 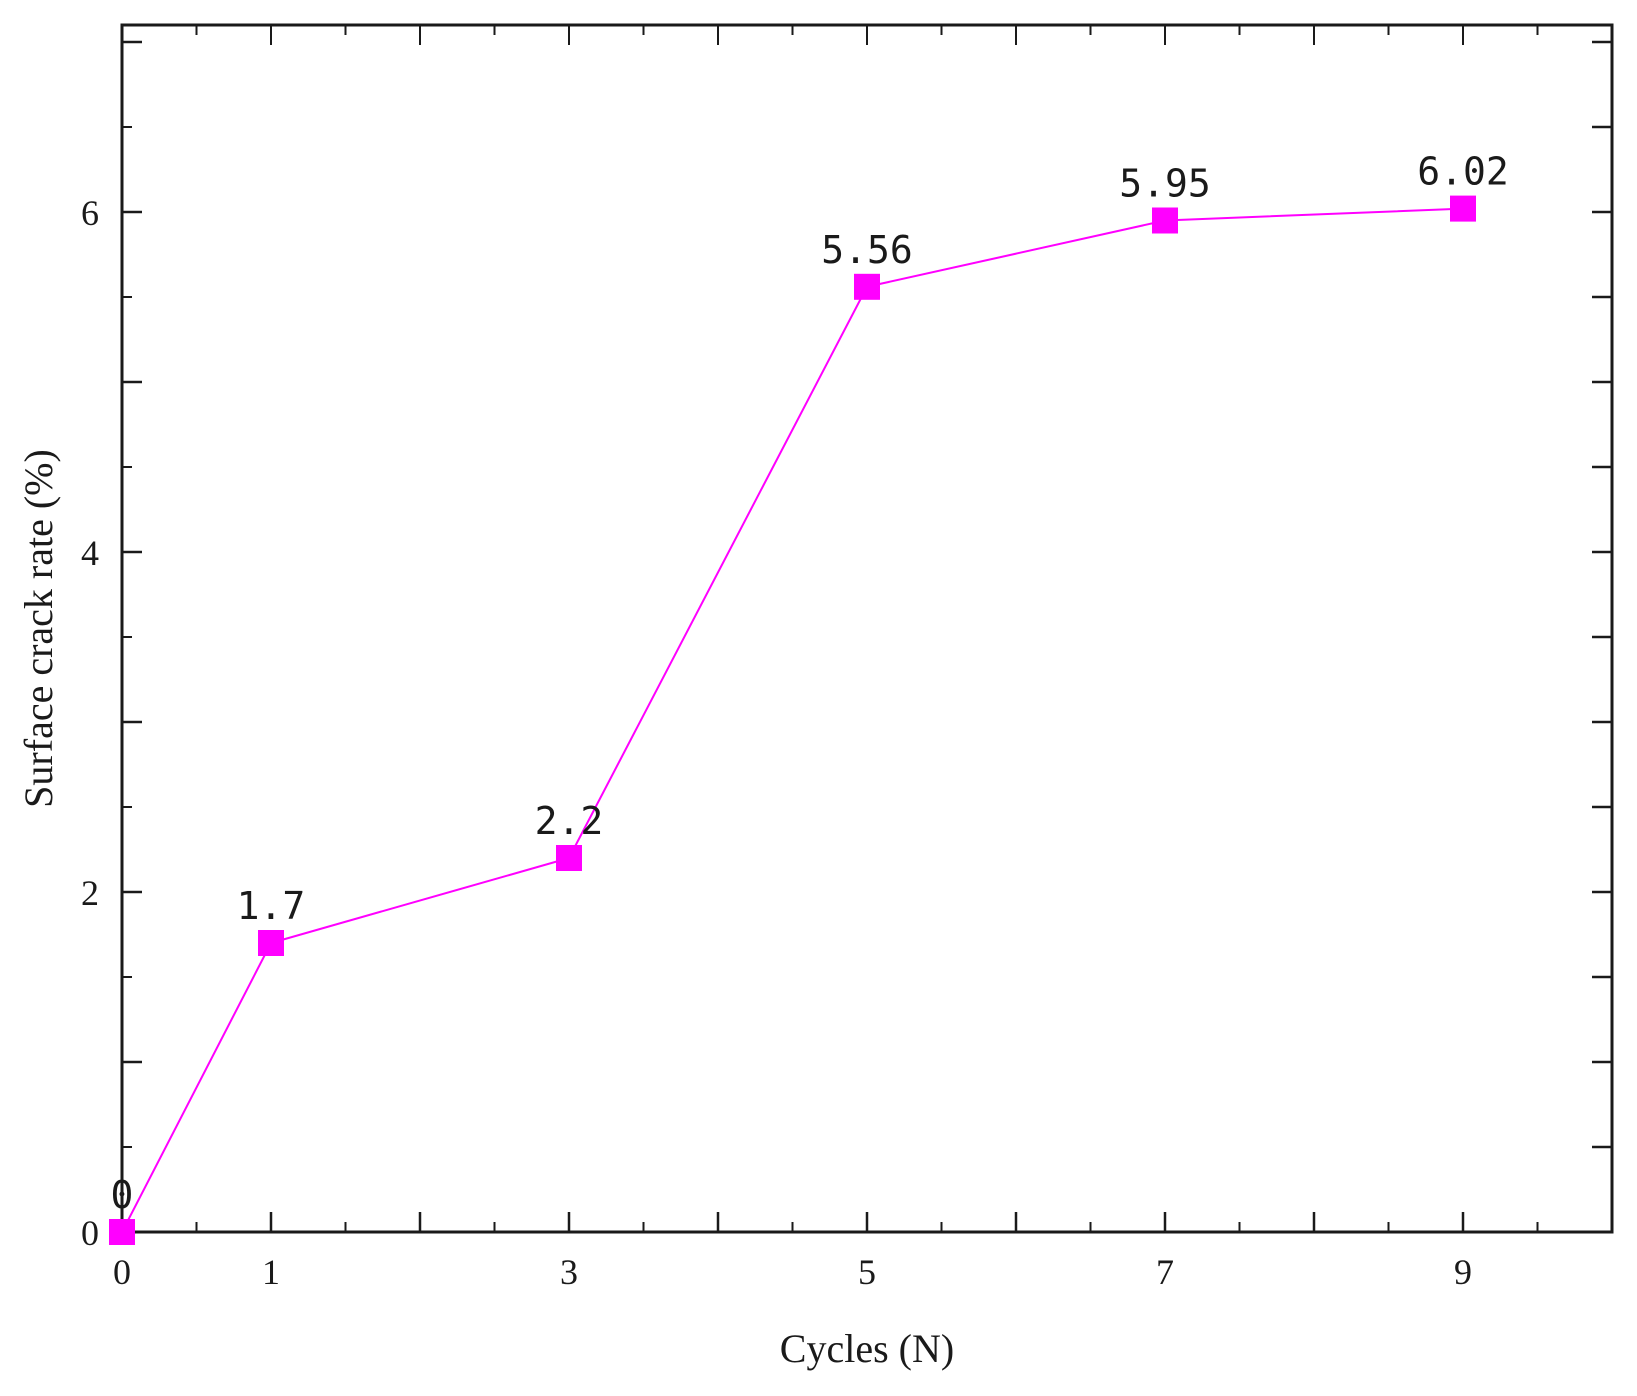 What do you see at coordinates (122, 1195) in the screenshot?
I see `data-label: 0` at bounding box center [122, 1195].